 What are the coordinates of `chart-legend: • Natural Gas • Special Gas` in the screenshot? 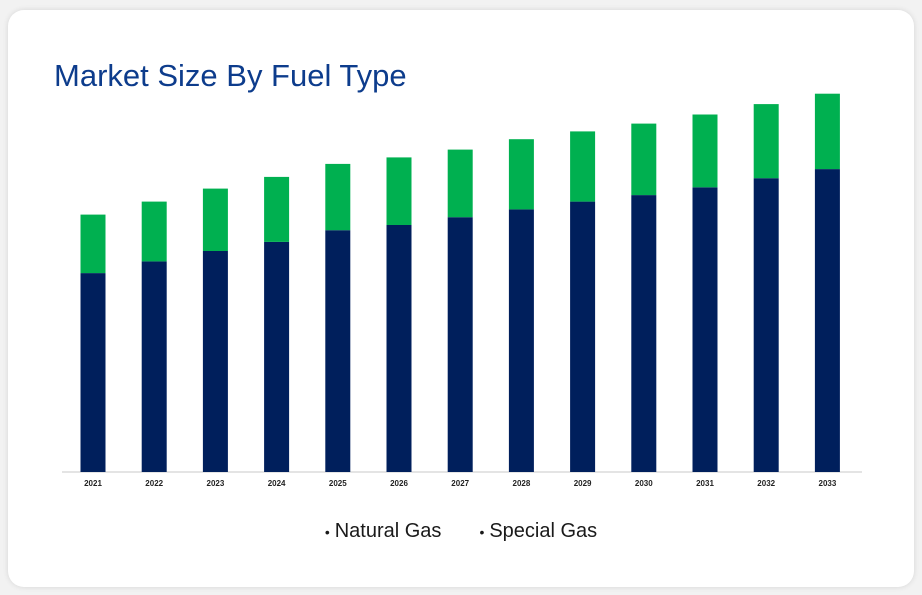 It's located at (461, 531).